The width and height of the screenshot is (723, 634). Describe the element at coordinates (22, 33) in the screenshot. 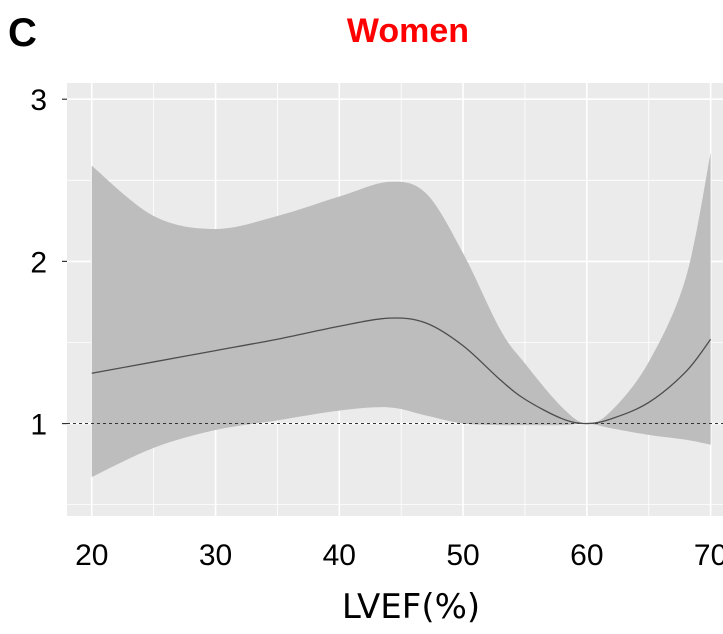

I see `panel-letter: C` at that location.